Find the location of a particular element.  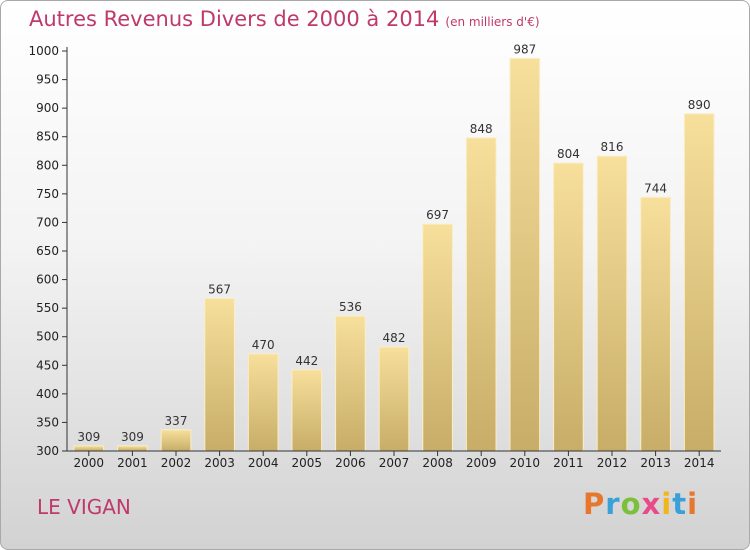

x-tick-label: 2004 is located at coordinates (263, 463).